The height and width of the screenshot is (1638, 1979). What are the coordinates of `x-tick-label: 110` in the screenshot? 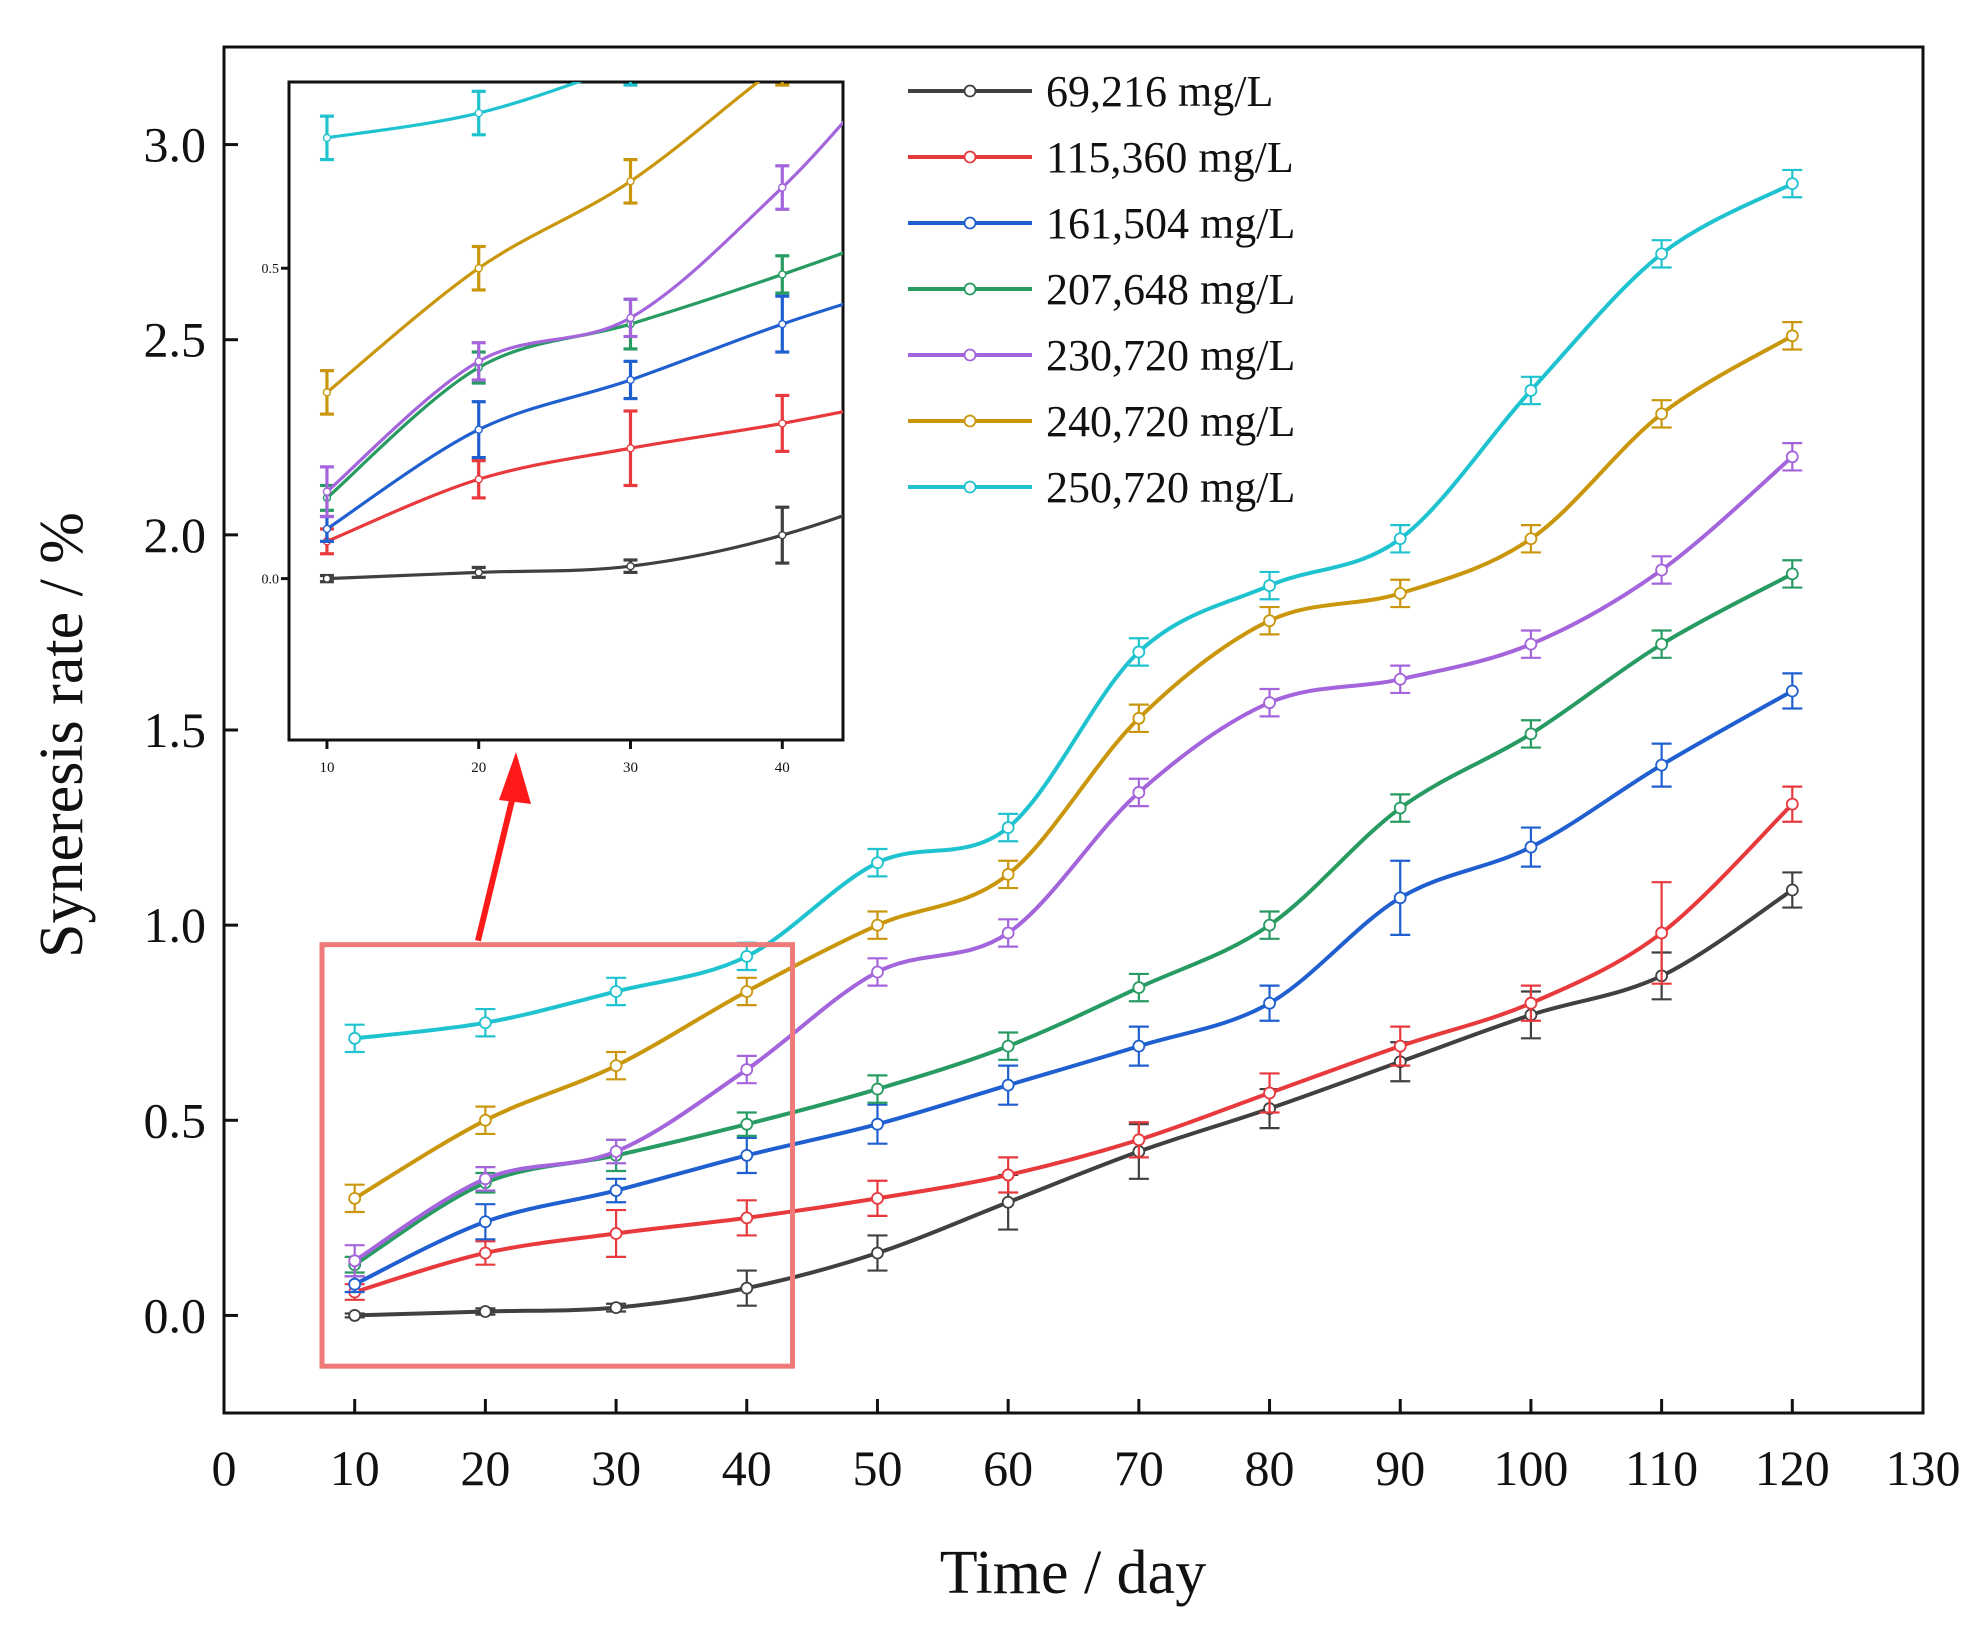 It's located at (1661, 1468).